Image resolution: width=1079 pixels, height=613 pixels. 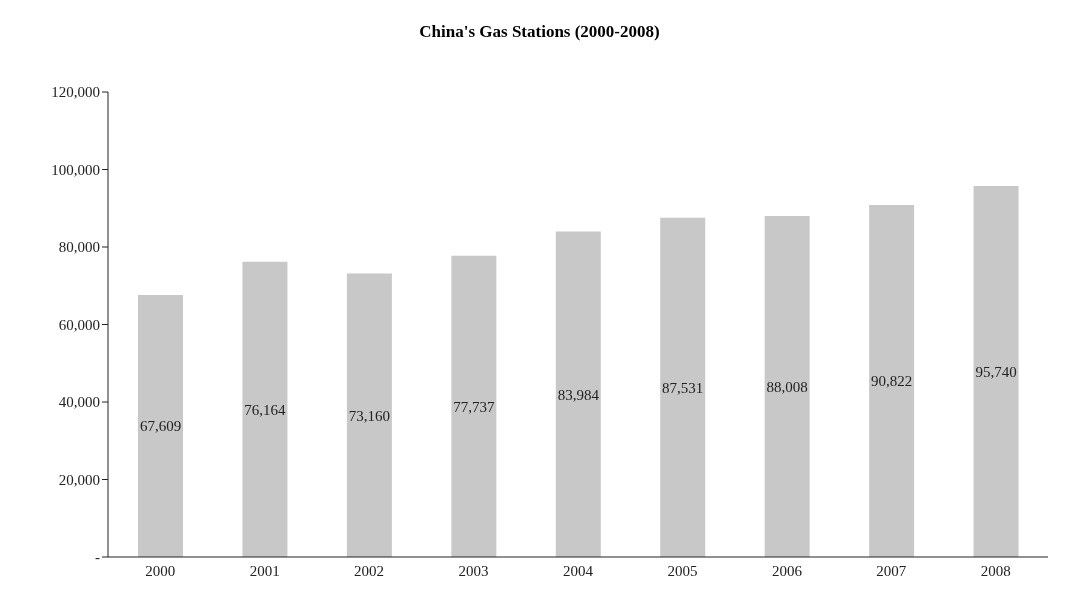 What do you see at coordinates (160, 570) in the screenshot?
I see `x-tick-label: 2000` at bounding box center [160, 570].